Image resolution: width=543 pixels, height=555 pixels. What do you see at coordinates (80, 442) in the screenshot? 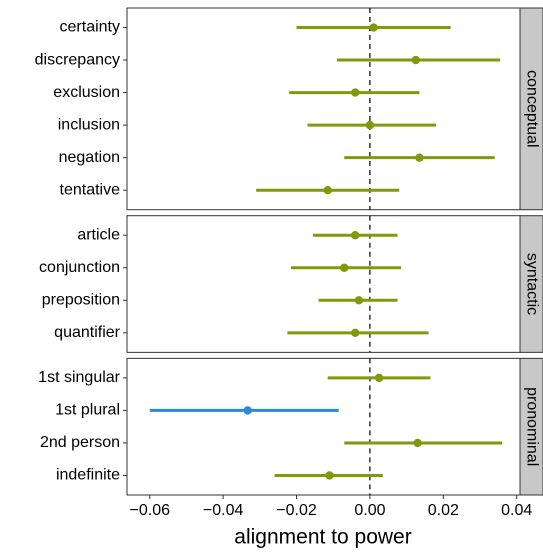
I see `y-tick-label: 2nd person` at bounding box center [80, 442].